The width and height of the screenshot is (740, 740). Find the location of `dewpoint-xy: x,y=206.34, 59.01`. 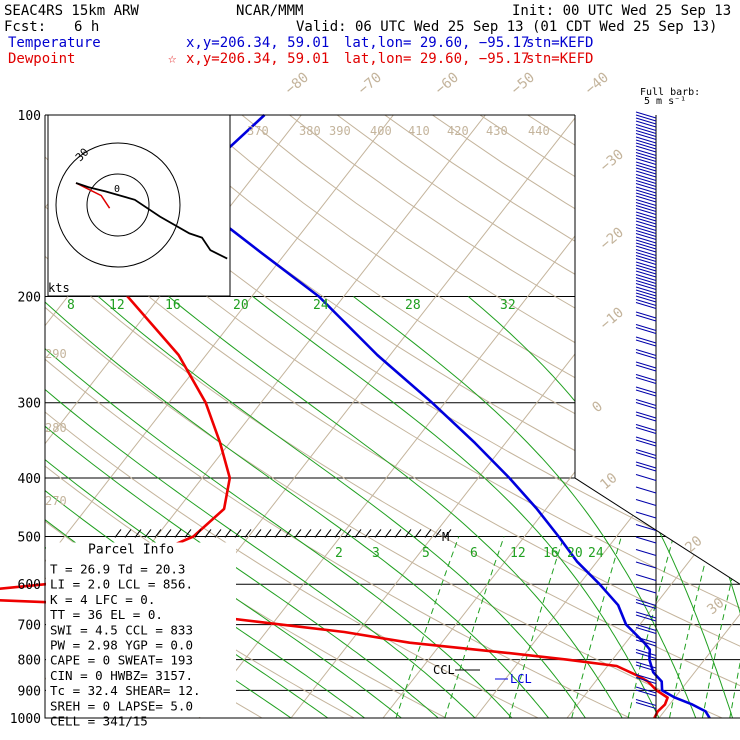

dewpoint-xy: x,y=206.34, 59.01 is located at coordinates (258, 59).